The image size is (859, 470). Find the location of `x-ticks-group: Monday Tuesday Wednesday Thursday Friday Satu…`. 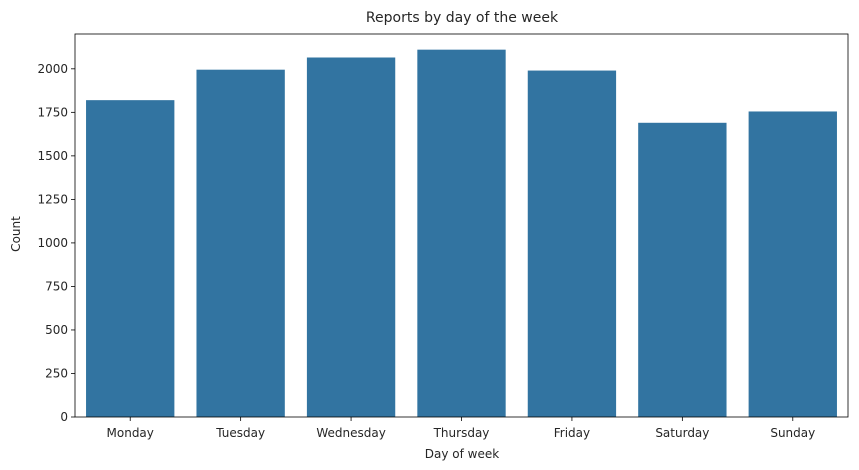

x-ticks-group: Monday Tuesday Wednesday Thursday Friday Satu… is located at coordinates (461, 428).